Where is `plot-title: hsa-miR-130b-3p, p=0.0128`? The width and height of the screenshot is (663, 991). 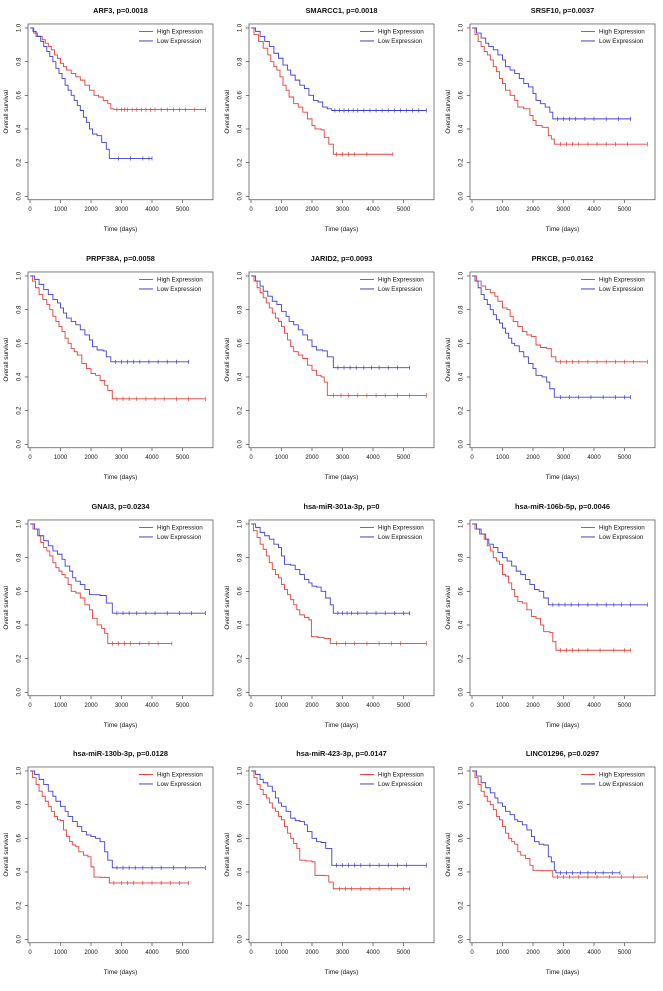
plot-title: hsa-miR-130b-3p, p=0.0128 is located at coordinates (120, 753).